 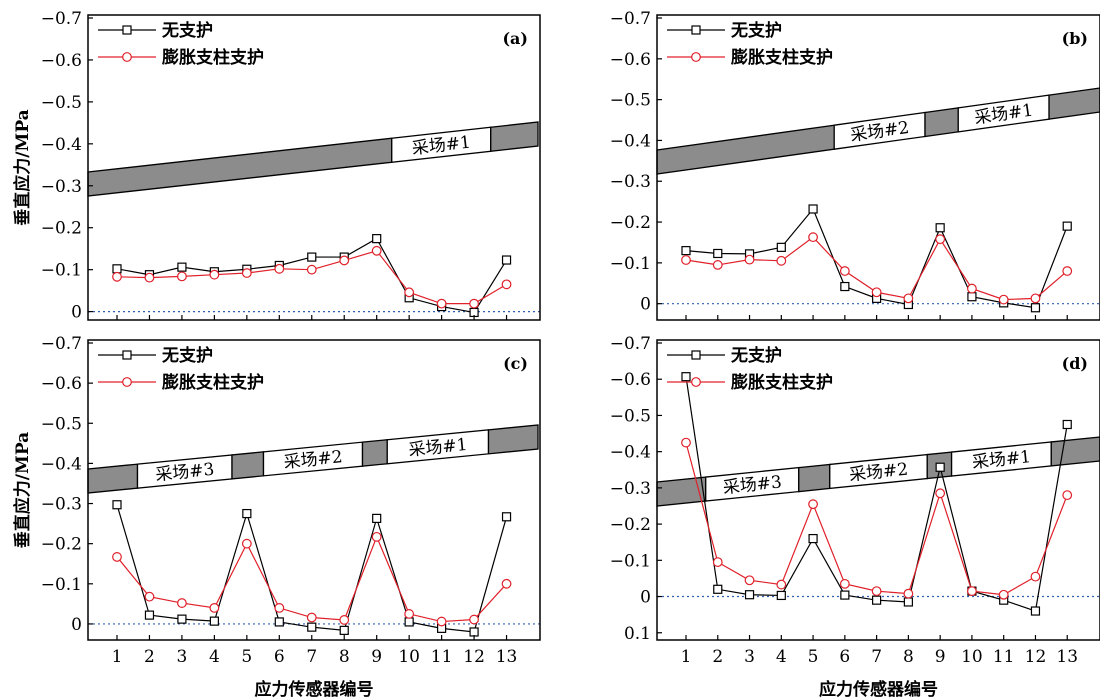 I want to click on stope-strip: 采场#3 采场#2 采场#1, so click(x=878, y=471).